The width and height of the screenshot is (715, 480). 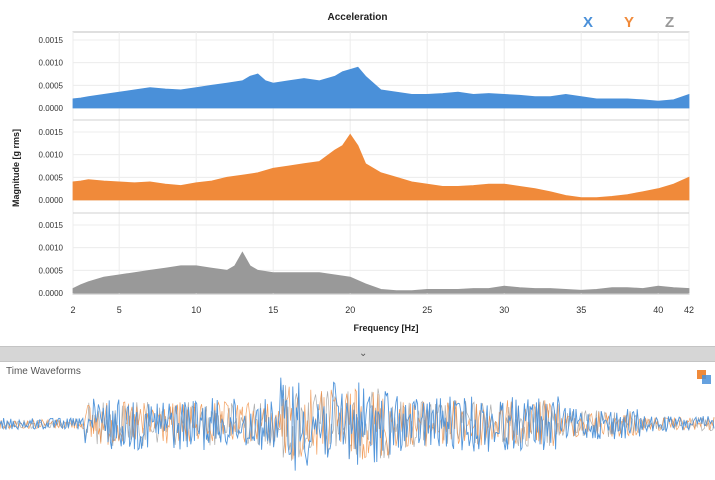 I want to click on x-tick-label: 2, so click(x=72, y=310).